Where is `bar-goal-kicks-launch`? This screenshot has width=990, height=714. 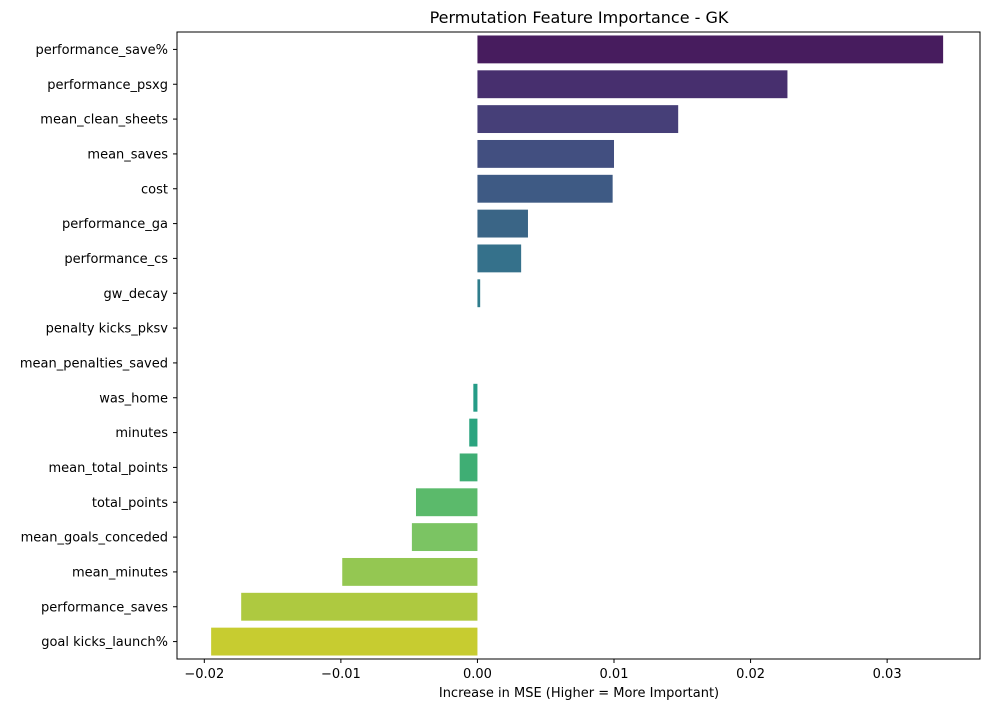 bar-goal-kicks-launch is located at coordinates (344, 641).